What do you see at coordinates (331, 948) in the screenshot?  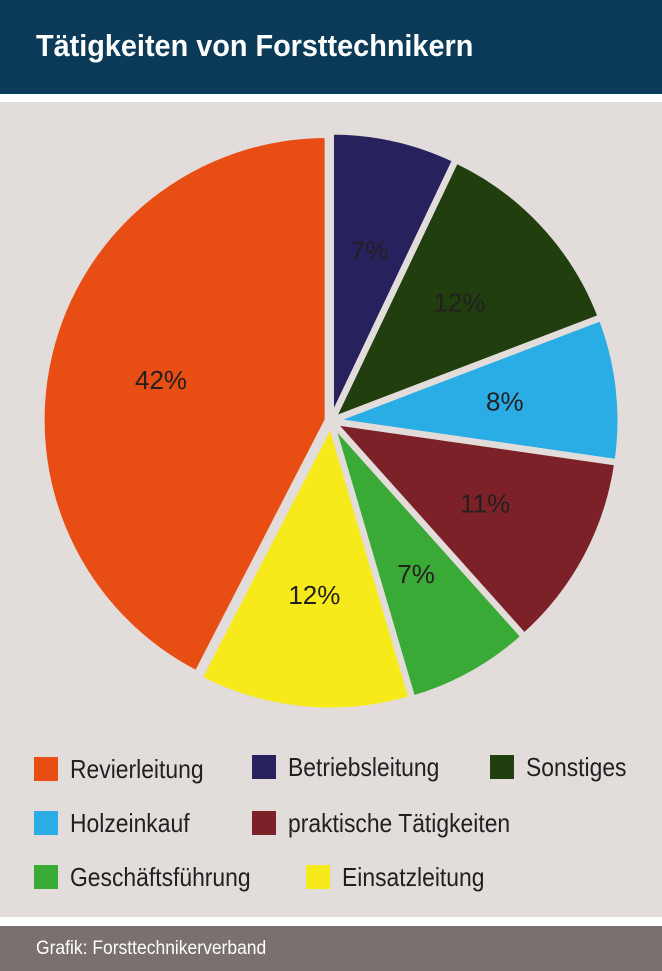 I see `footer-bar: Grafik: Forsttechnikerverband` at bounding box center [331, 948].